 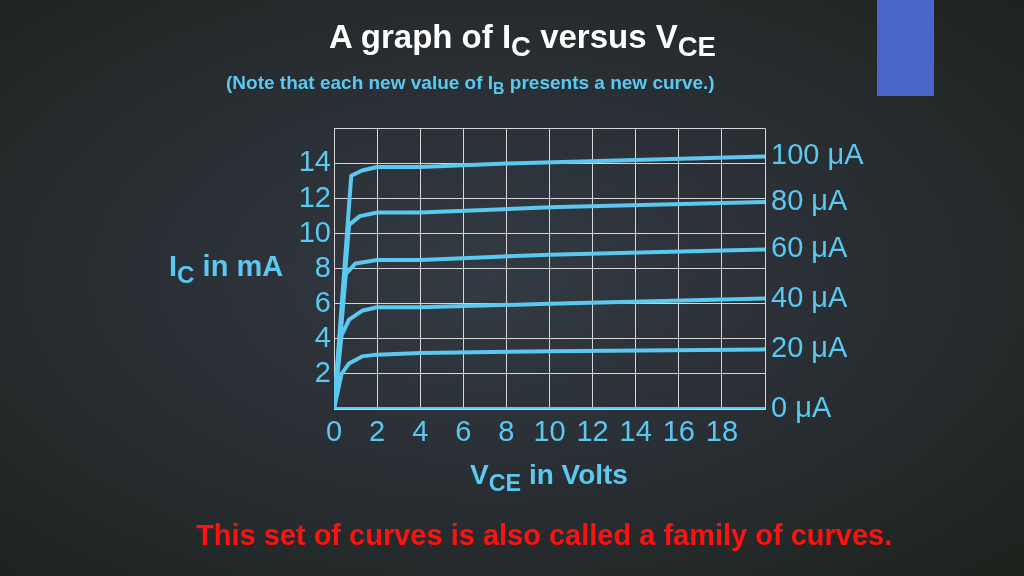 I want to click on series-label: 40 μA, so click(x=810, y=296).